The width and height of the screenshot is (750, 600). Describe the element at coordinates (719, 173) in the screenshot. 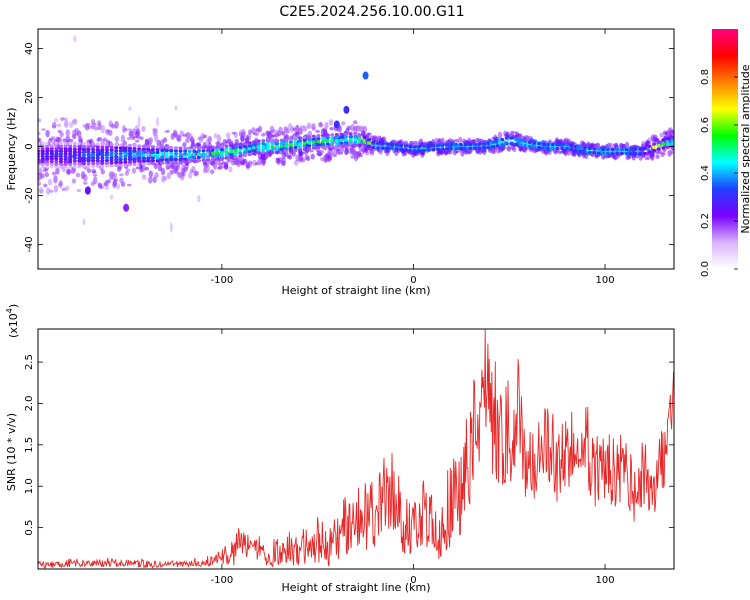

I see `colorbar-ticks: 0.0 0.2 0.4 0.6 0.8` at that location.